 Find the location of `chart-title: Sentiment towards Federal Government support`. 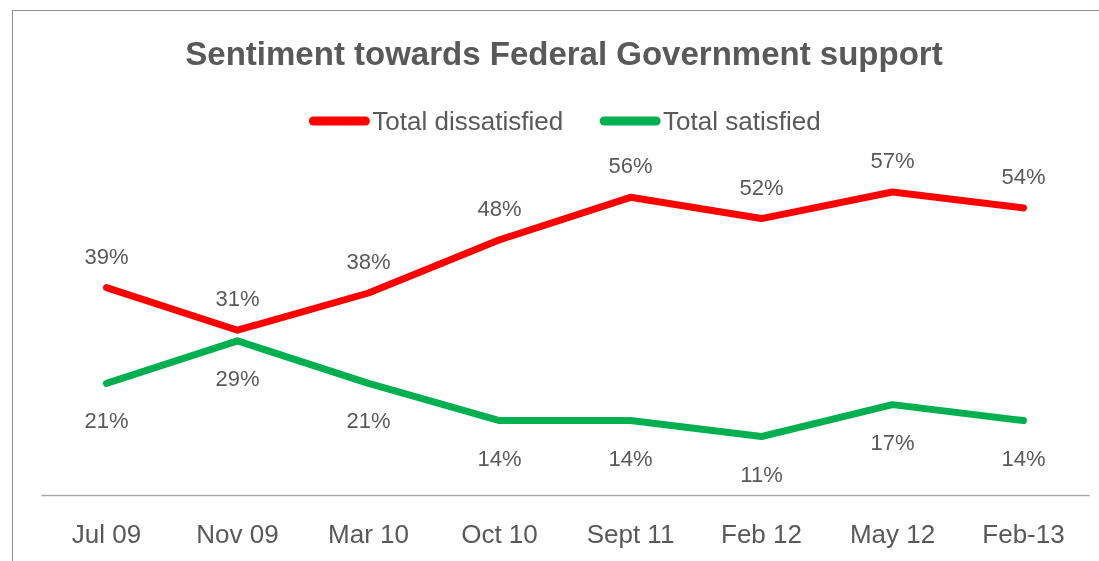

chart-title: Sentiment towards Federal Government support is located at coordinates (564, 53).